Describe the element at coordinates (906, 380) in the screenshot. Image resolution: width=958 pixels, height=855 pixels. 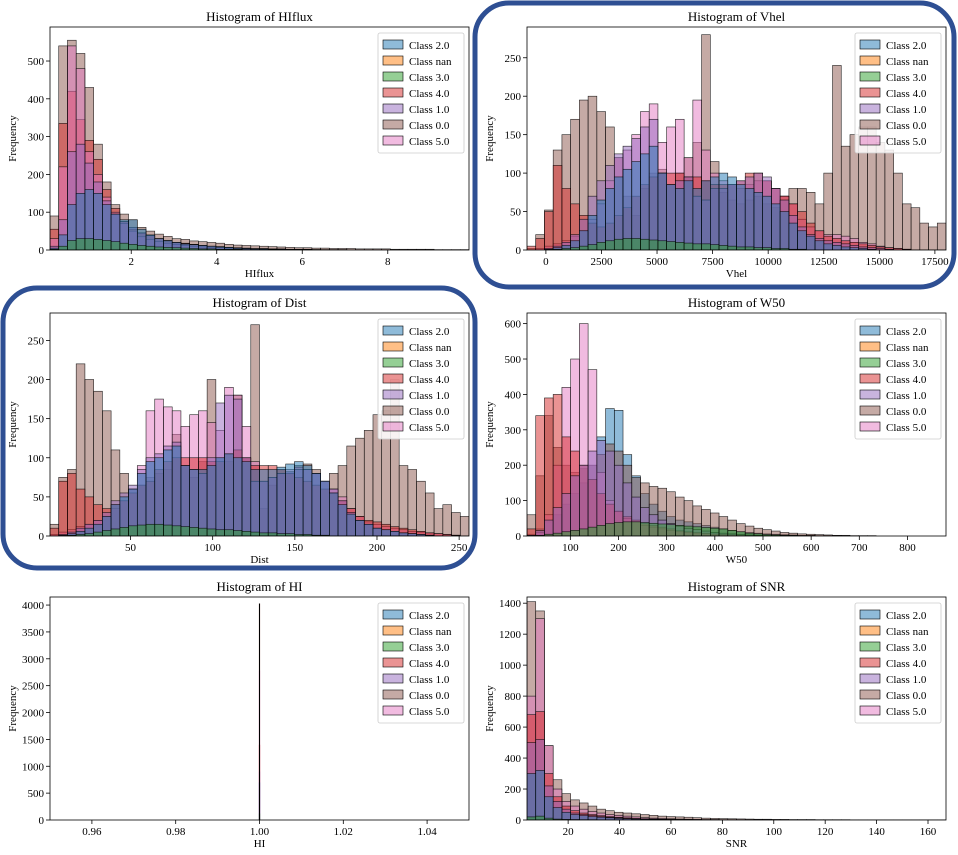
I see `legend-label: Class 4.0` at that location.